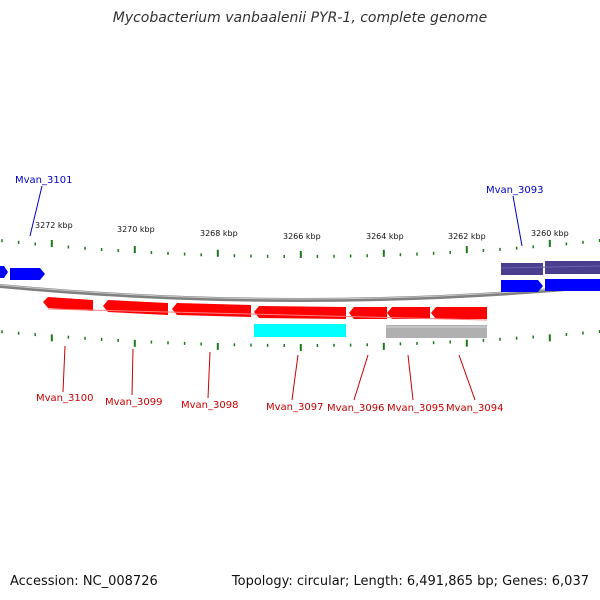 This screenshot has width=600, height=600. What do you see at coordinates (300, 340) in the screenshot?
I see `scale-ticks-bottom` at bounding box center [300, 340].